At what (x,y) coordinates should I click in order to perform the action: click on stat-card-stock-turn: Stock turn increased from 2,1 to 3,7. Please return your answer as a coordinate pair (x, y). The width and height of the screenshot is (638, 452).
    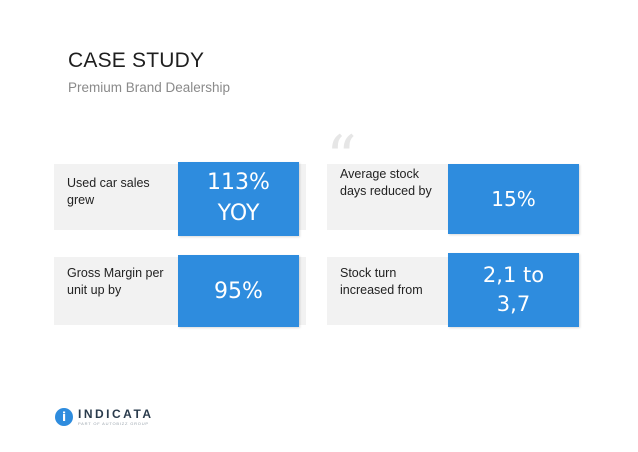
    Looking at the image, I should click on (453, 290).